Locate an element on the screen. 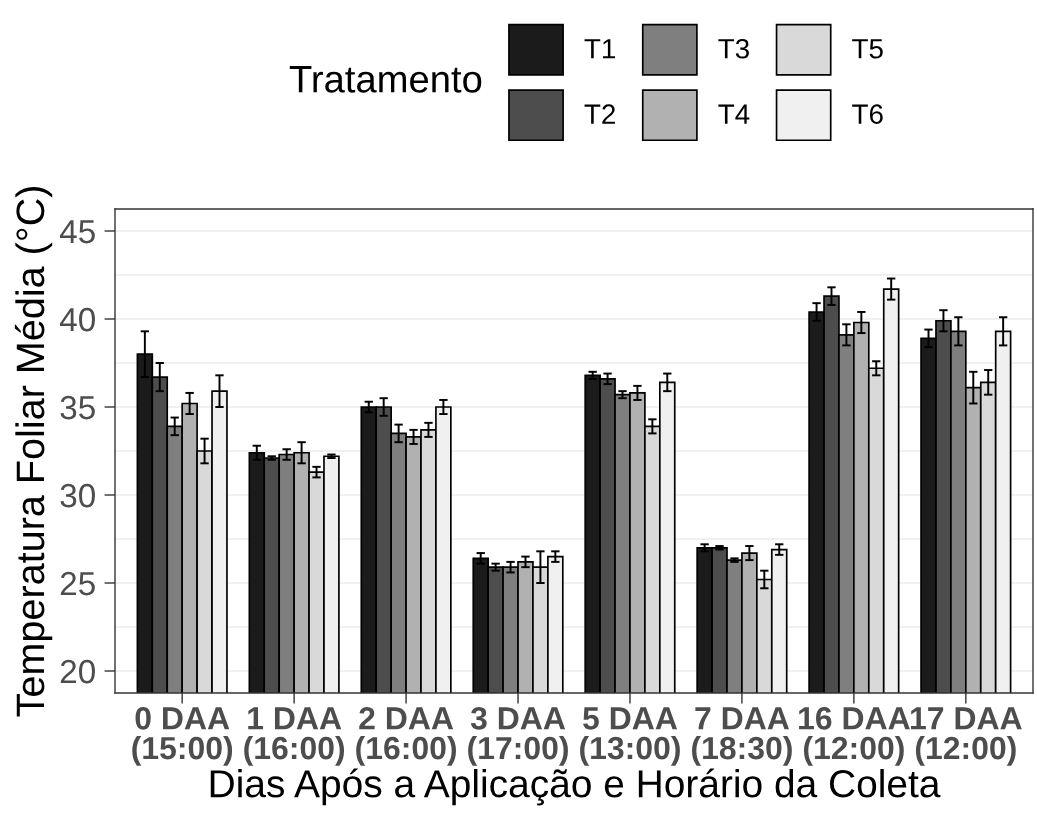 The image size is (1037, 828). x-tick-label: 2 DAA (16:00) is located at coordinates (406, 736).